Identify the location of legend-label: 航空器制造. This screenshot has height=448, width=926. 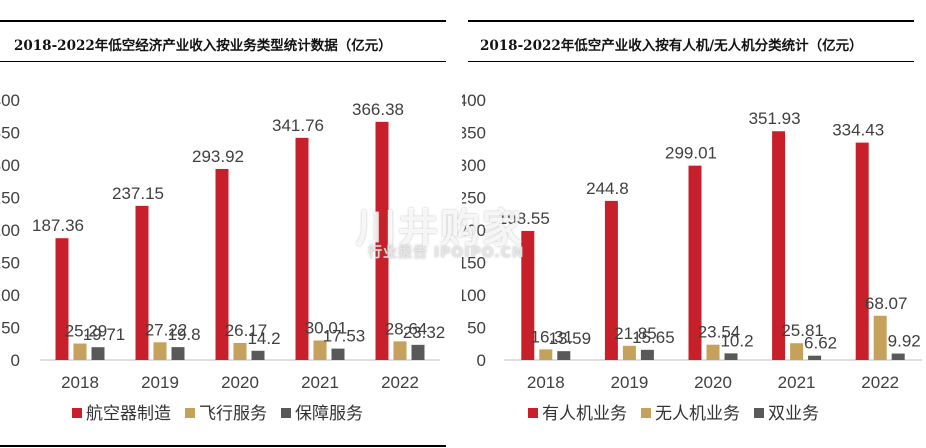
(128, 413).